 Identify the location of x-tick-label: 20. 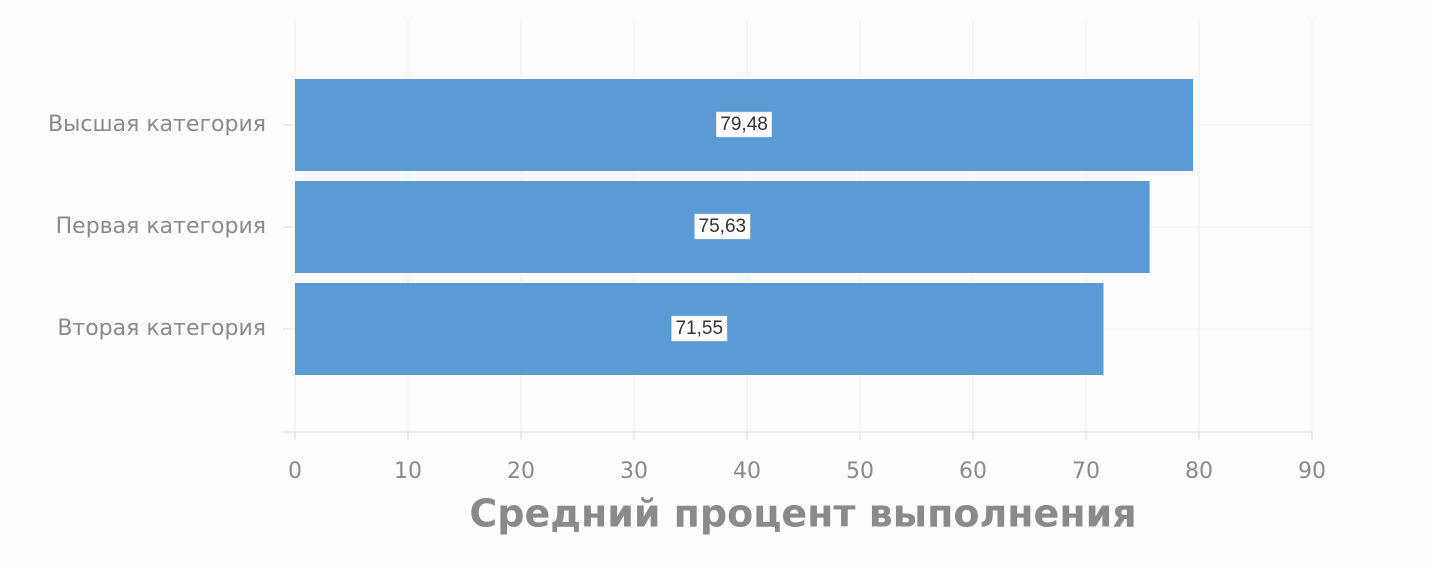
(521, 471).